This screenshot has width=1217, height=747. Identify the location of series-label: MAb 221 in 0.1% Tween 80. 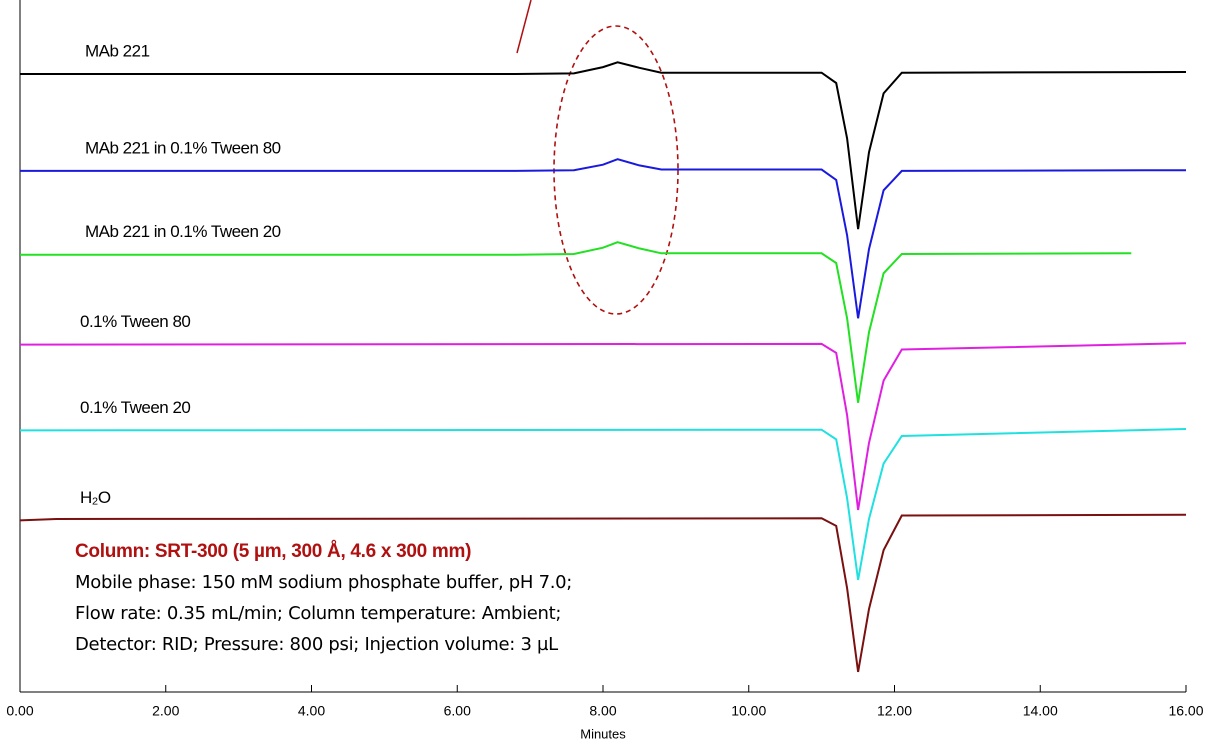
(183, 147).